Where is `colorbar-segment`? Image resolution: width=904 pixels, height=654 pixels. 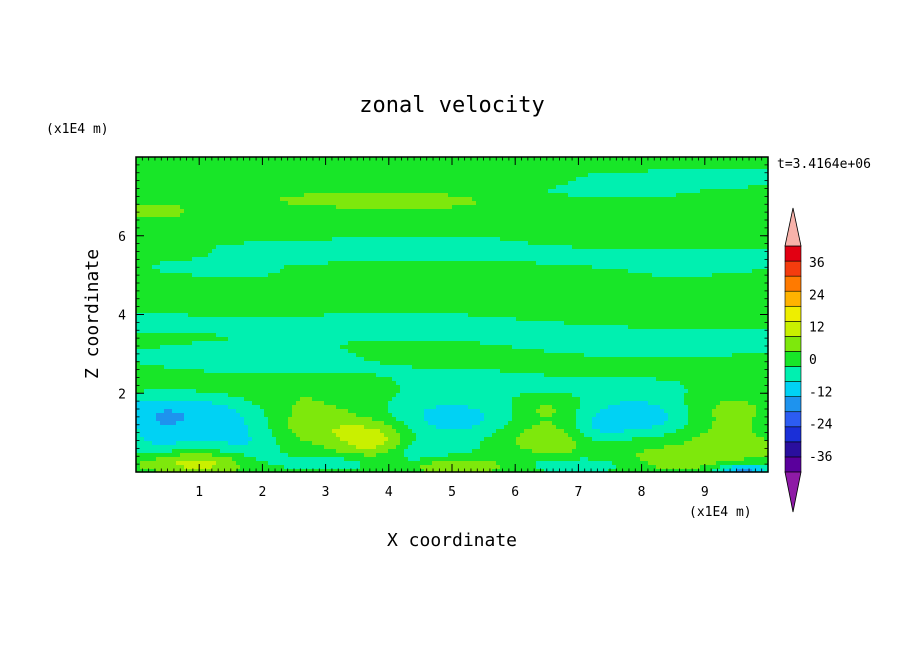
colorbar-segment is located at coordinates (793, 434).